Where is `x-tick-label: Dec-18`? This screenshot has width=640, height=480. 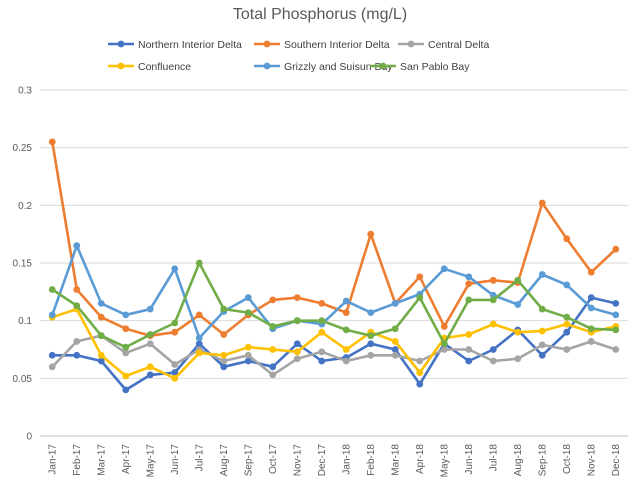
x-tick-label: Dec-18 is located at coordinates (616, 460).